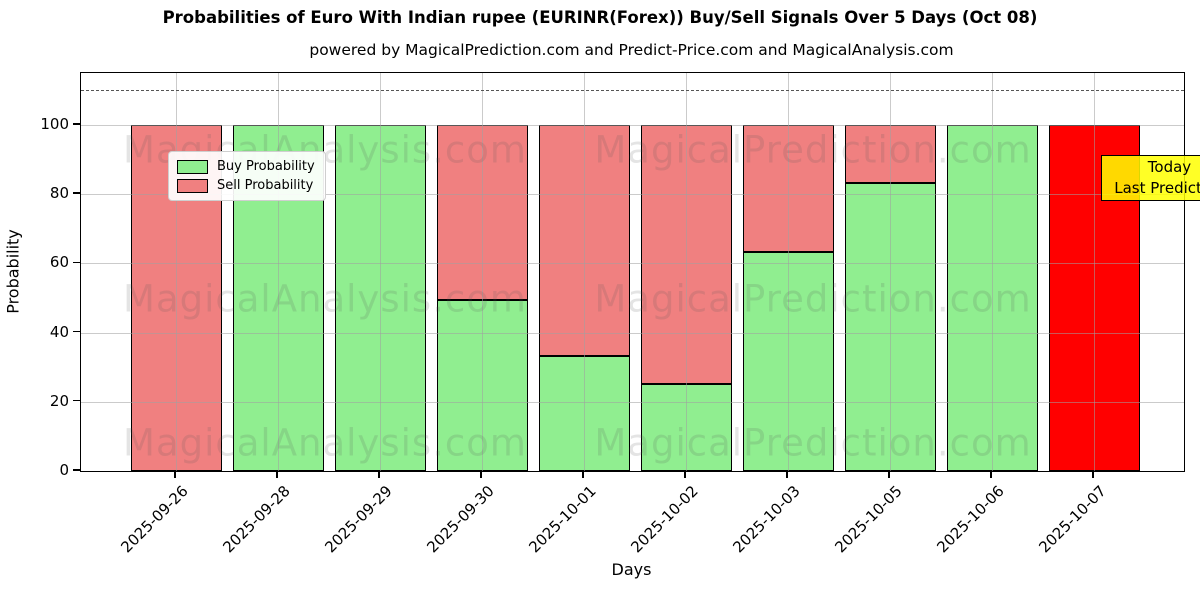 Image resolution: width=1200 pixels, height=600 pixels. I want to click on legend-item-buy: Buy Probability, so click(247, 166).